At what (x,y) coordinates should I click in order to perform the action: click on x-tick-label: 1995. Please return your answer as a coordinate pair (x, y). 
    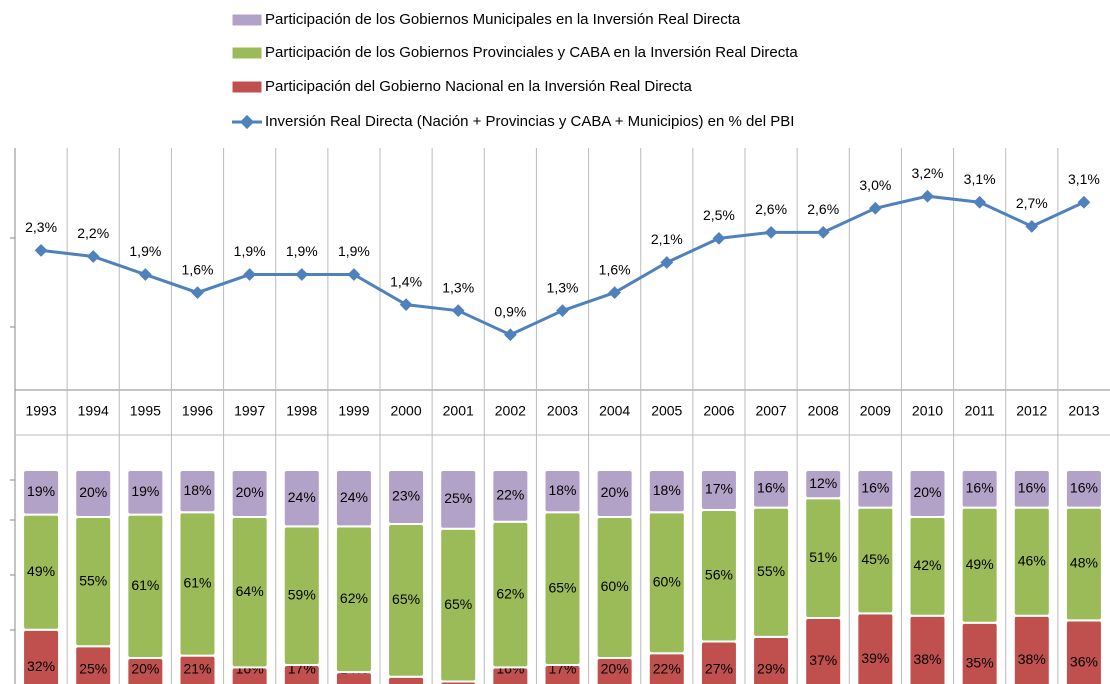
    Looking at the image, I should click on (145, 411).